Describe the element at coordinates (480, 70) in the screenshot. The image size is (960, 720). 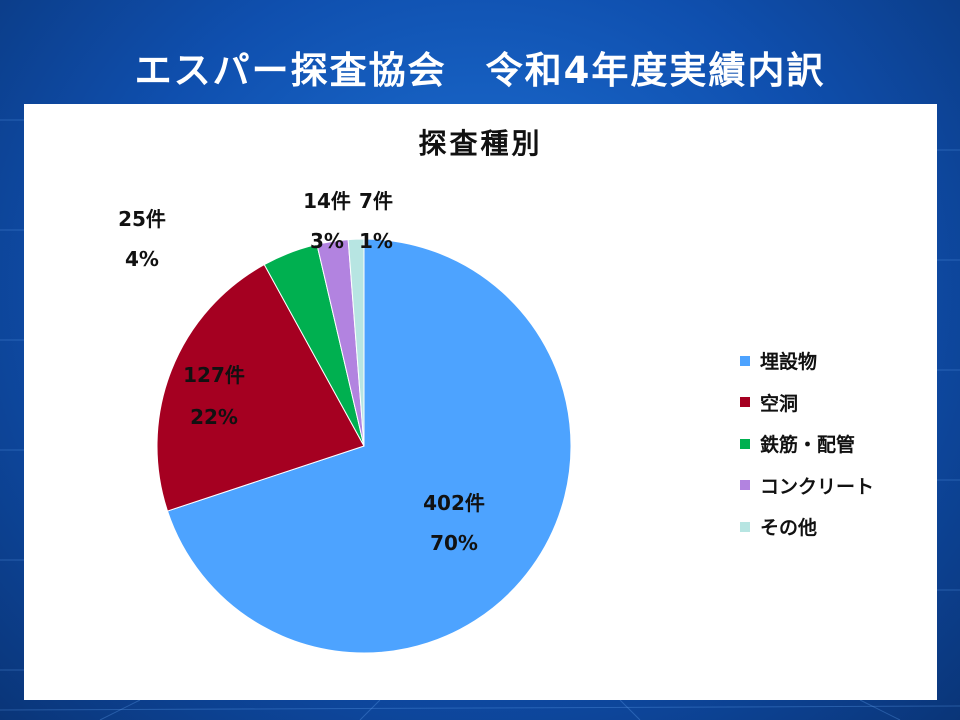
I see `slide-title: エスパー探査協会 令和4年度実績内訳` at that location.